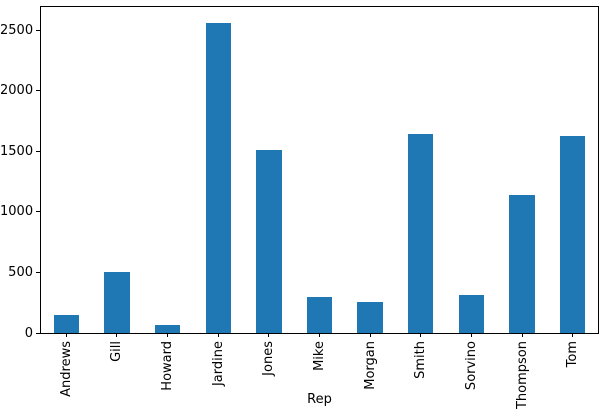  Describe the element at coordinates (17, 91) in the screenshot. I see `y-tick-label: 2000` at that location.